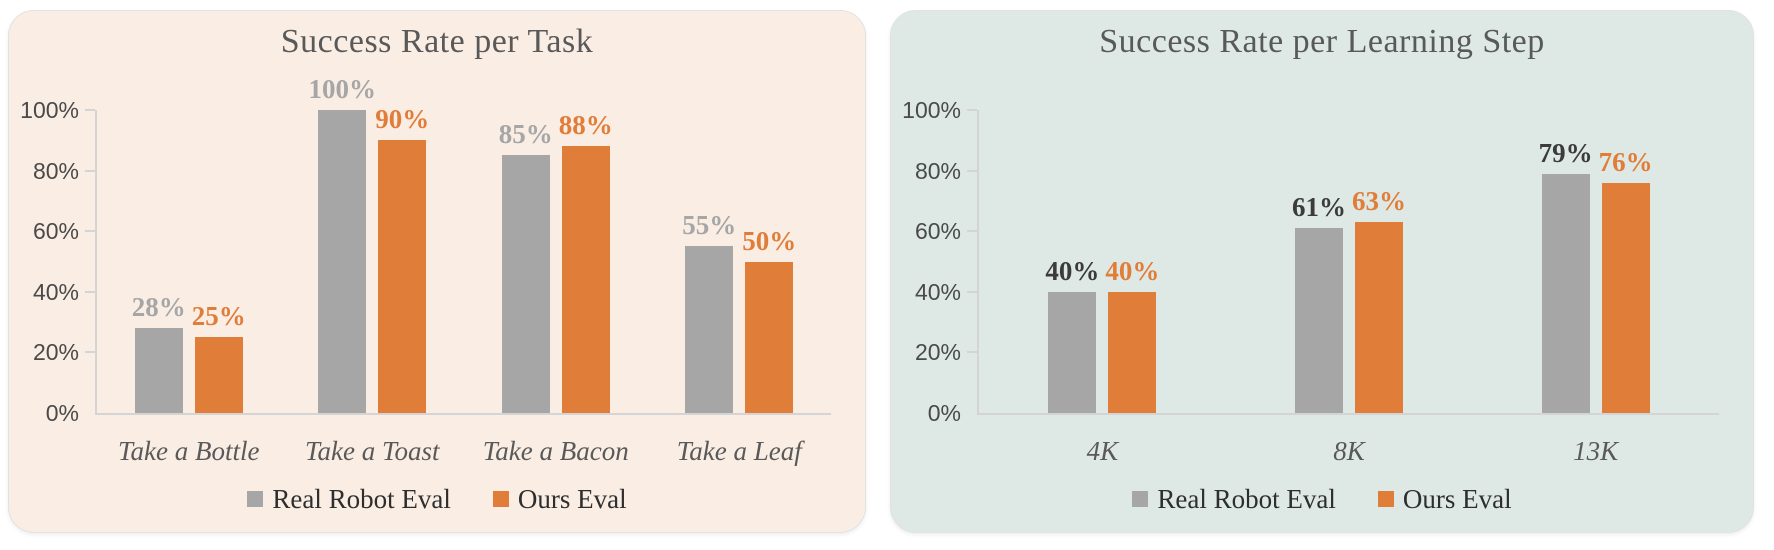  Describe the element at coordinates (1349, 451) in the screenshot. I see `category-label-8k: 8K` at that location.